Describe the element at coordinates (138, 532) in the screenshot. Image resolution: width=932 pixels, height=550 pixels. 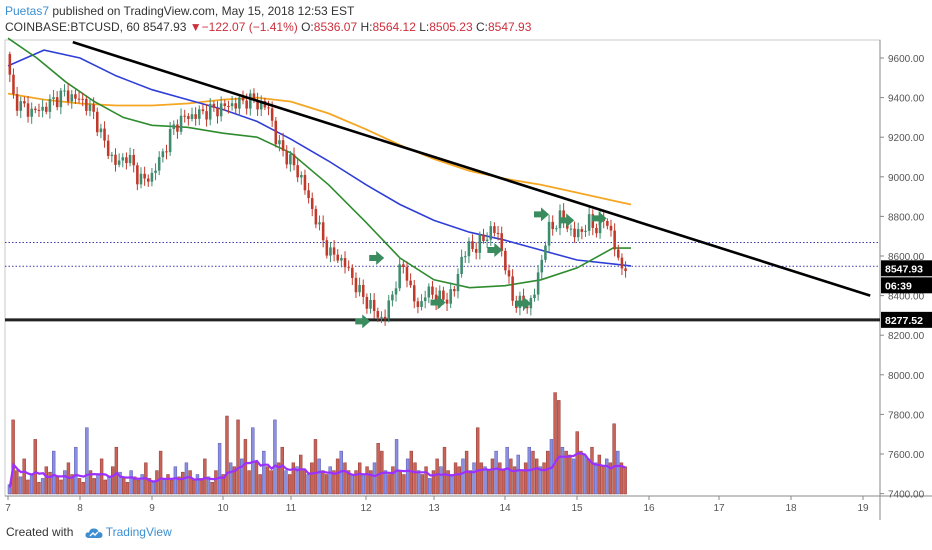
I see `tradingview-link: TradingView` at that location.